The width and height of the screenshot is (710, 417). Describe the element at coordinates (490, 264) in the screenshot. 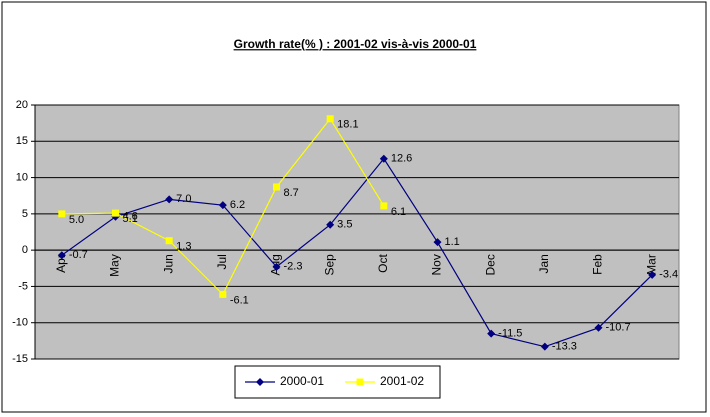

I see `x-tick-label: Dec` at that location.